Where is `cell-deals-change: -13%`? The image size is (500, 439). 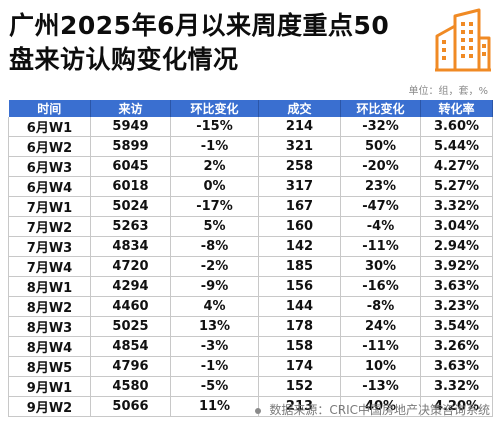 cell-deals-change: -13% is located at coordinates (380, 386).